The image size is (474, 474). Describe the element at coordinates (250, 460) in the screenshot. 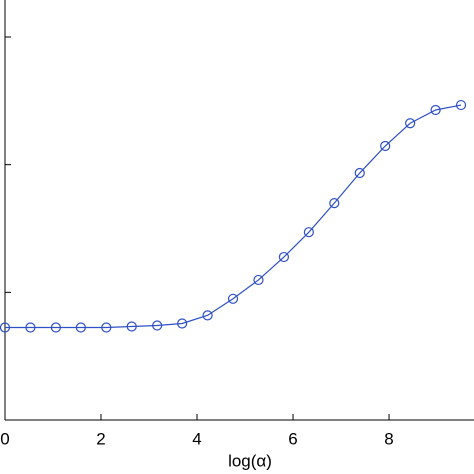

I see `x-axis-label: log(α)` at that location.